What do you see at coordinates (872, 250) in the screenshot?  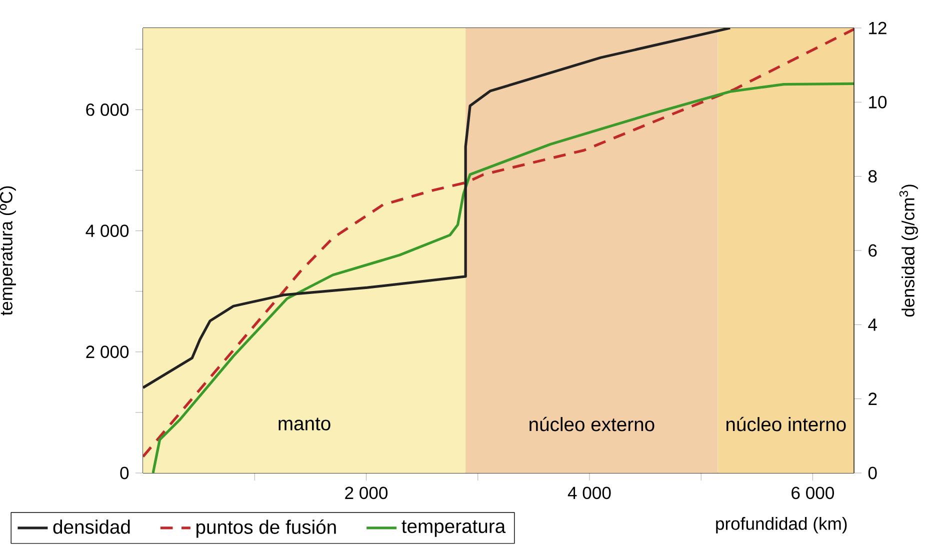 I see `y2-tick-label: 6` at bounding box center [872, 250].